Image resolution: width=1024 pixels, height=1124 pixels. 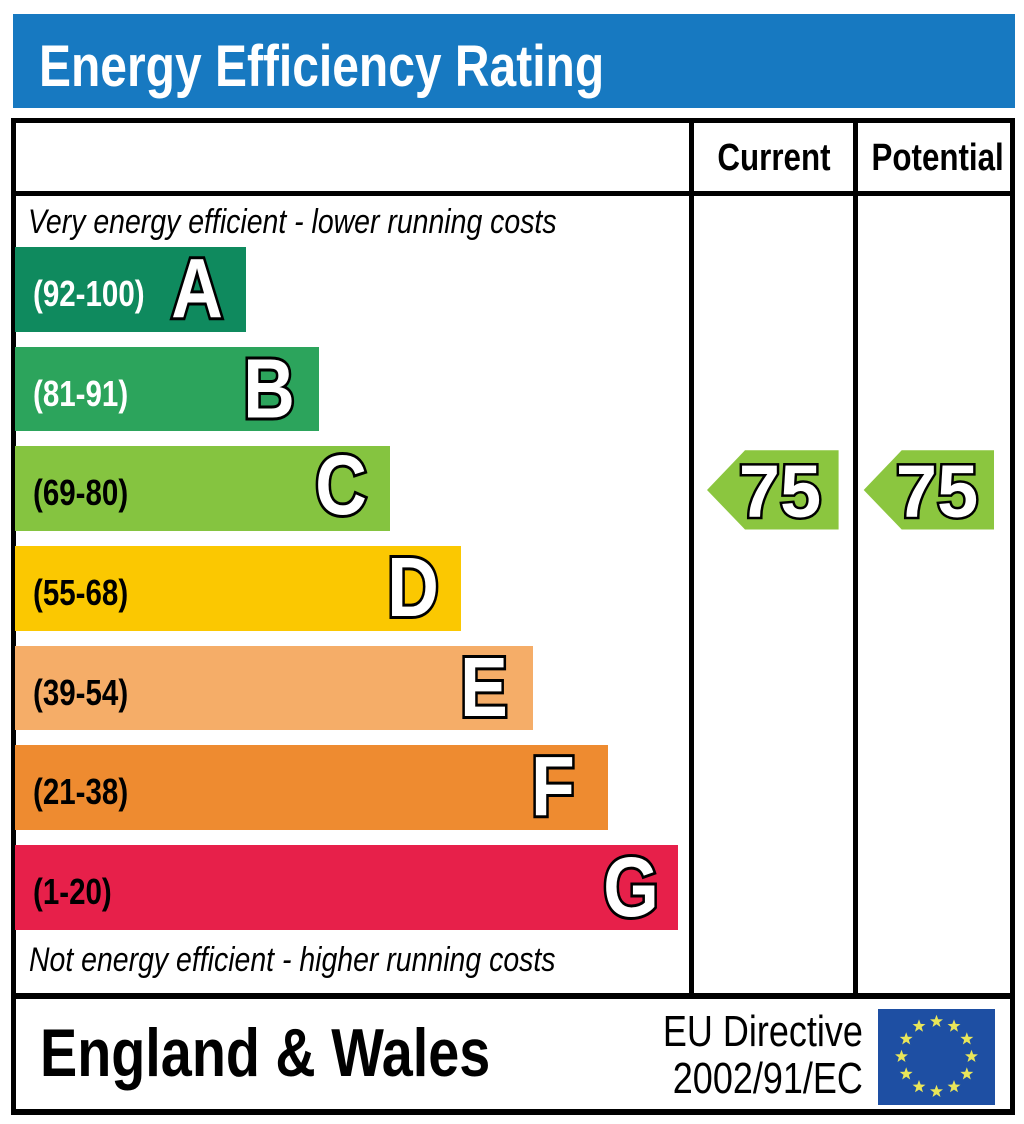 What do you see at coordinates (341, 489) in the screenshot?
I see `svg-text: C` at bounding box center [341, 489].